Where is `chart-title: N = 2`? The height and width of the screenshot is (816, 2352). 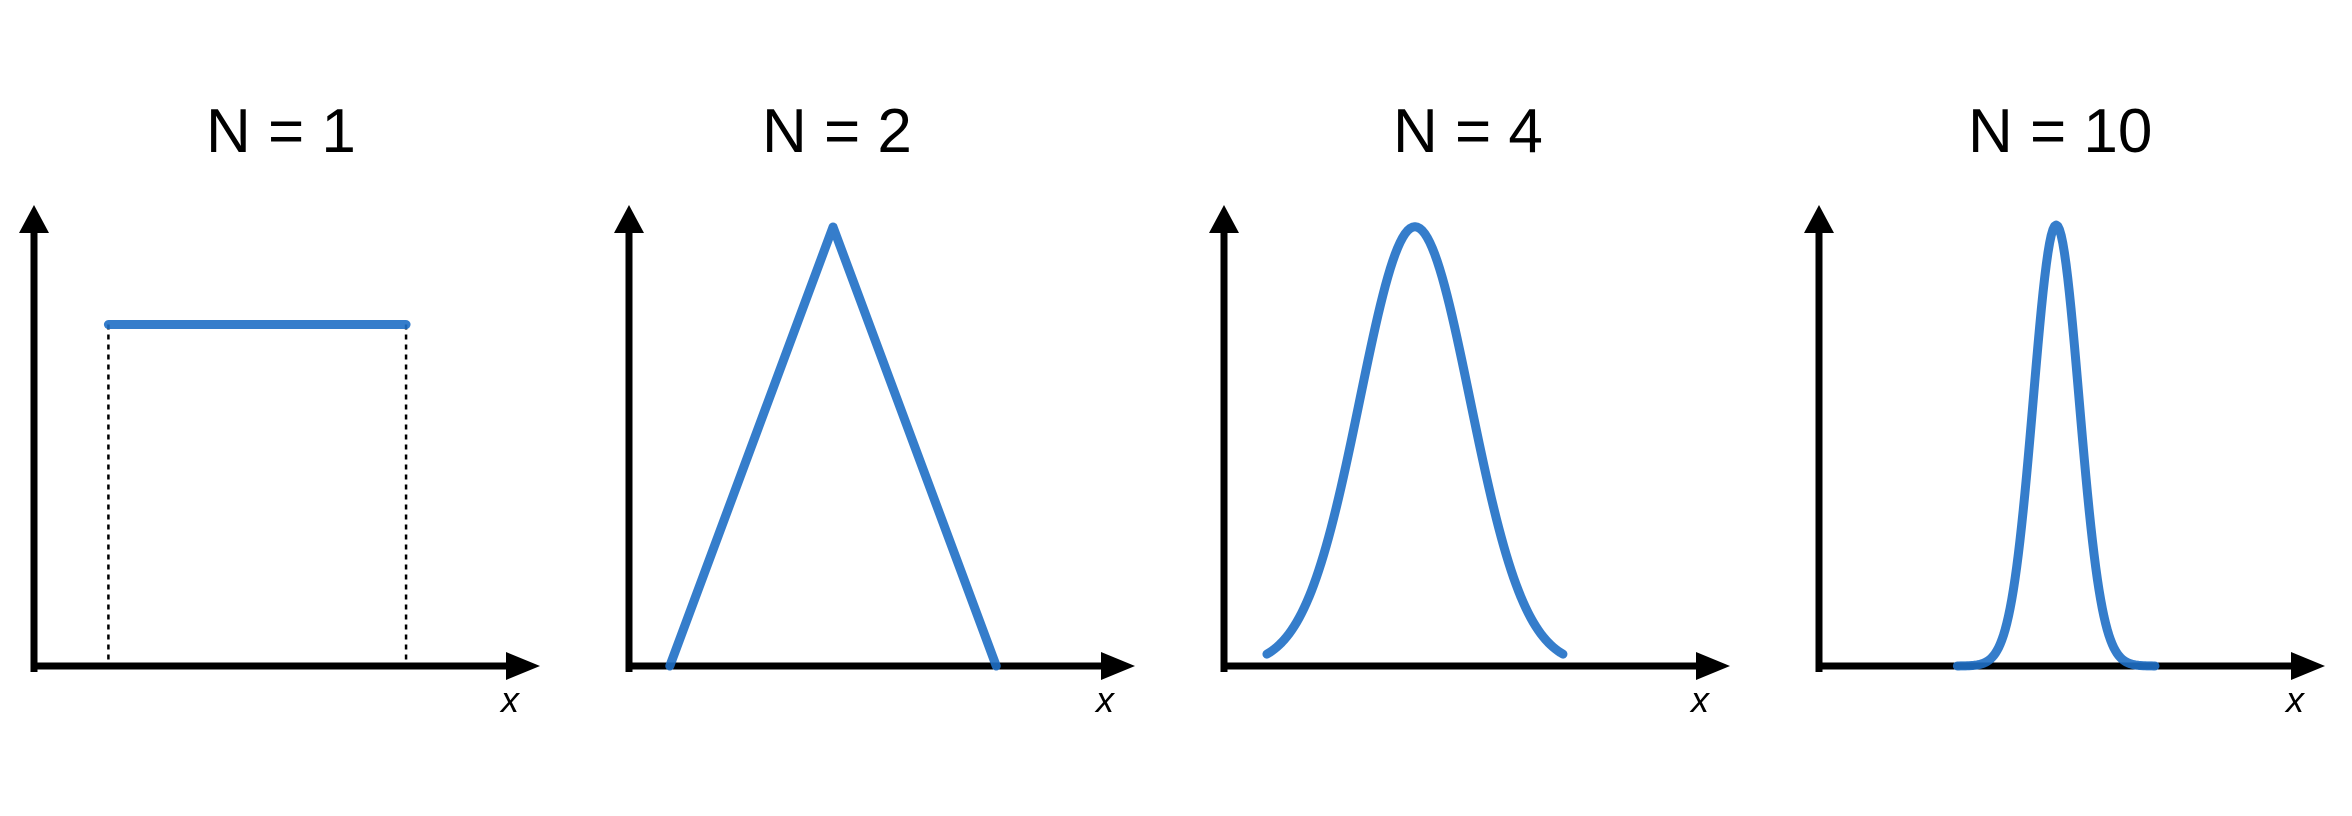 chart-title: N = 2 is located at coordinates (837, 131).